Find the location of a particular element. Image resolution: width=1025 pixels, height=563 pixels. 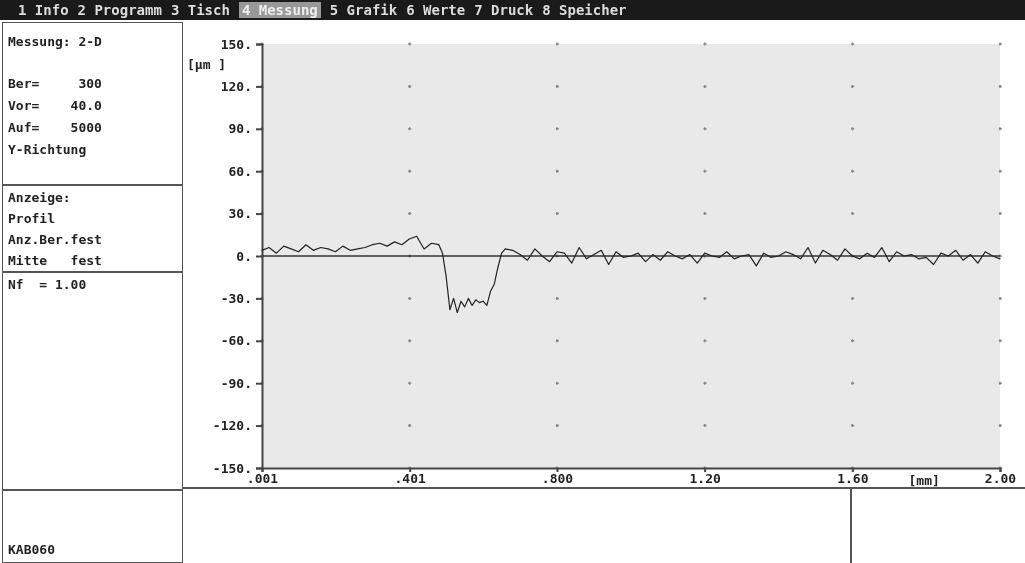

text: KAB060 is located at coordinates (32, 550).